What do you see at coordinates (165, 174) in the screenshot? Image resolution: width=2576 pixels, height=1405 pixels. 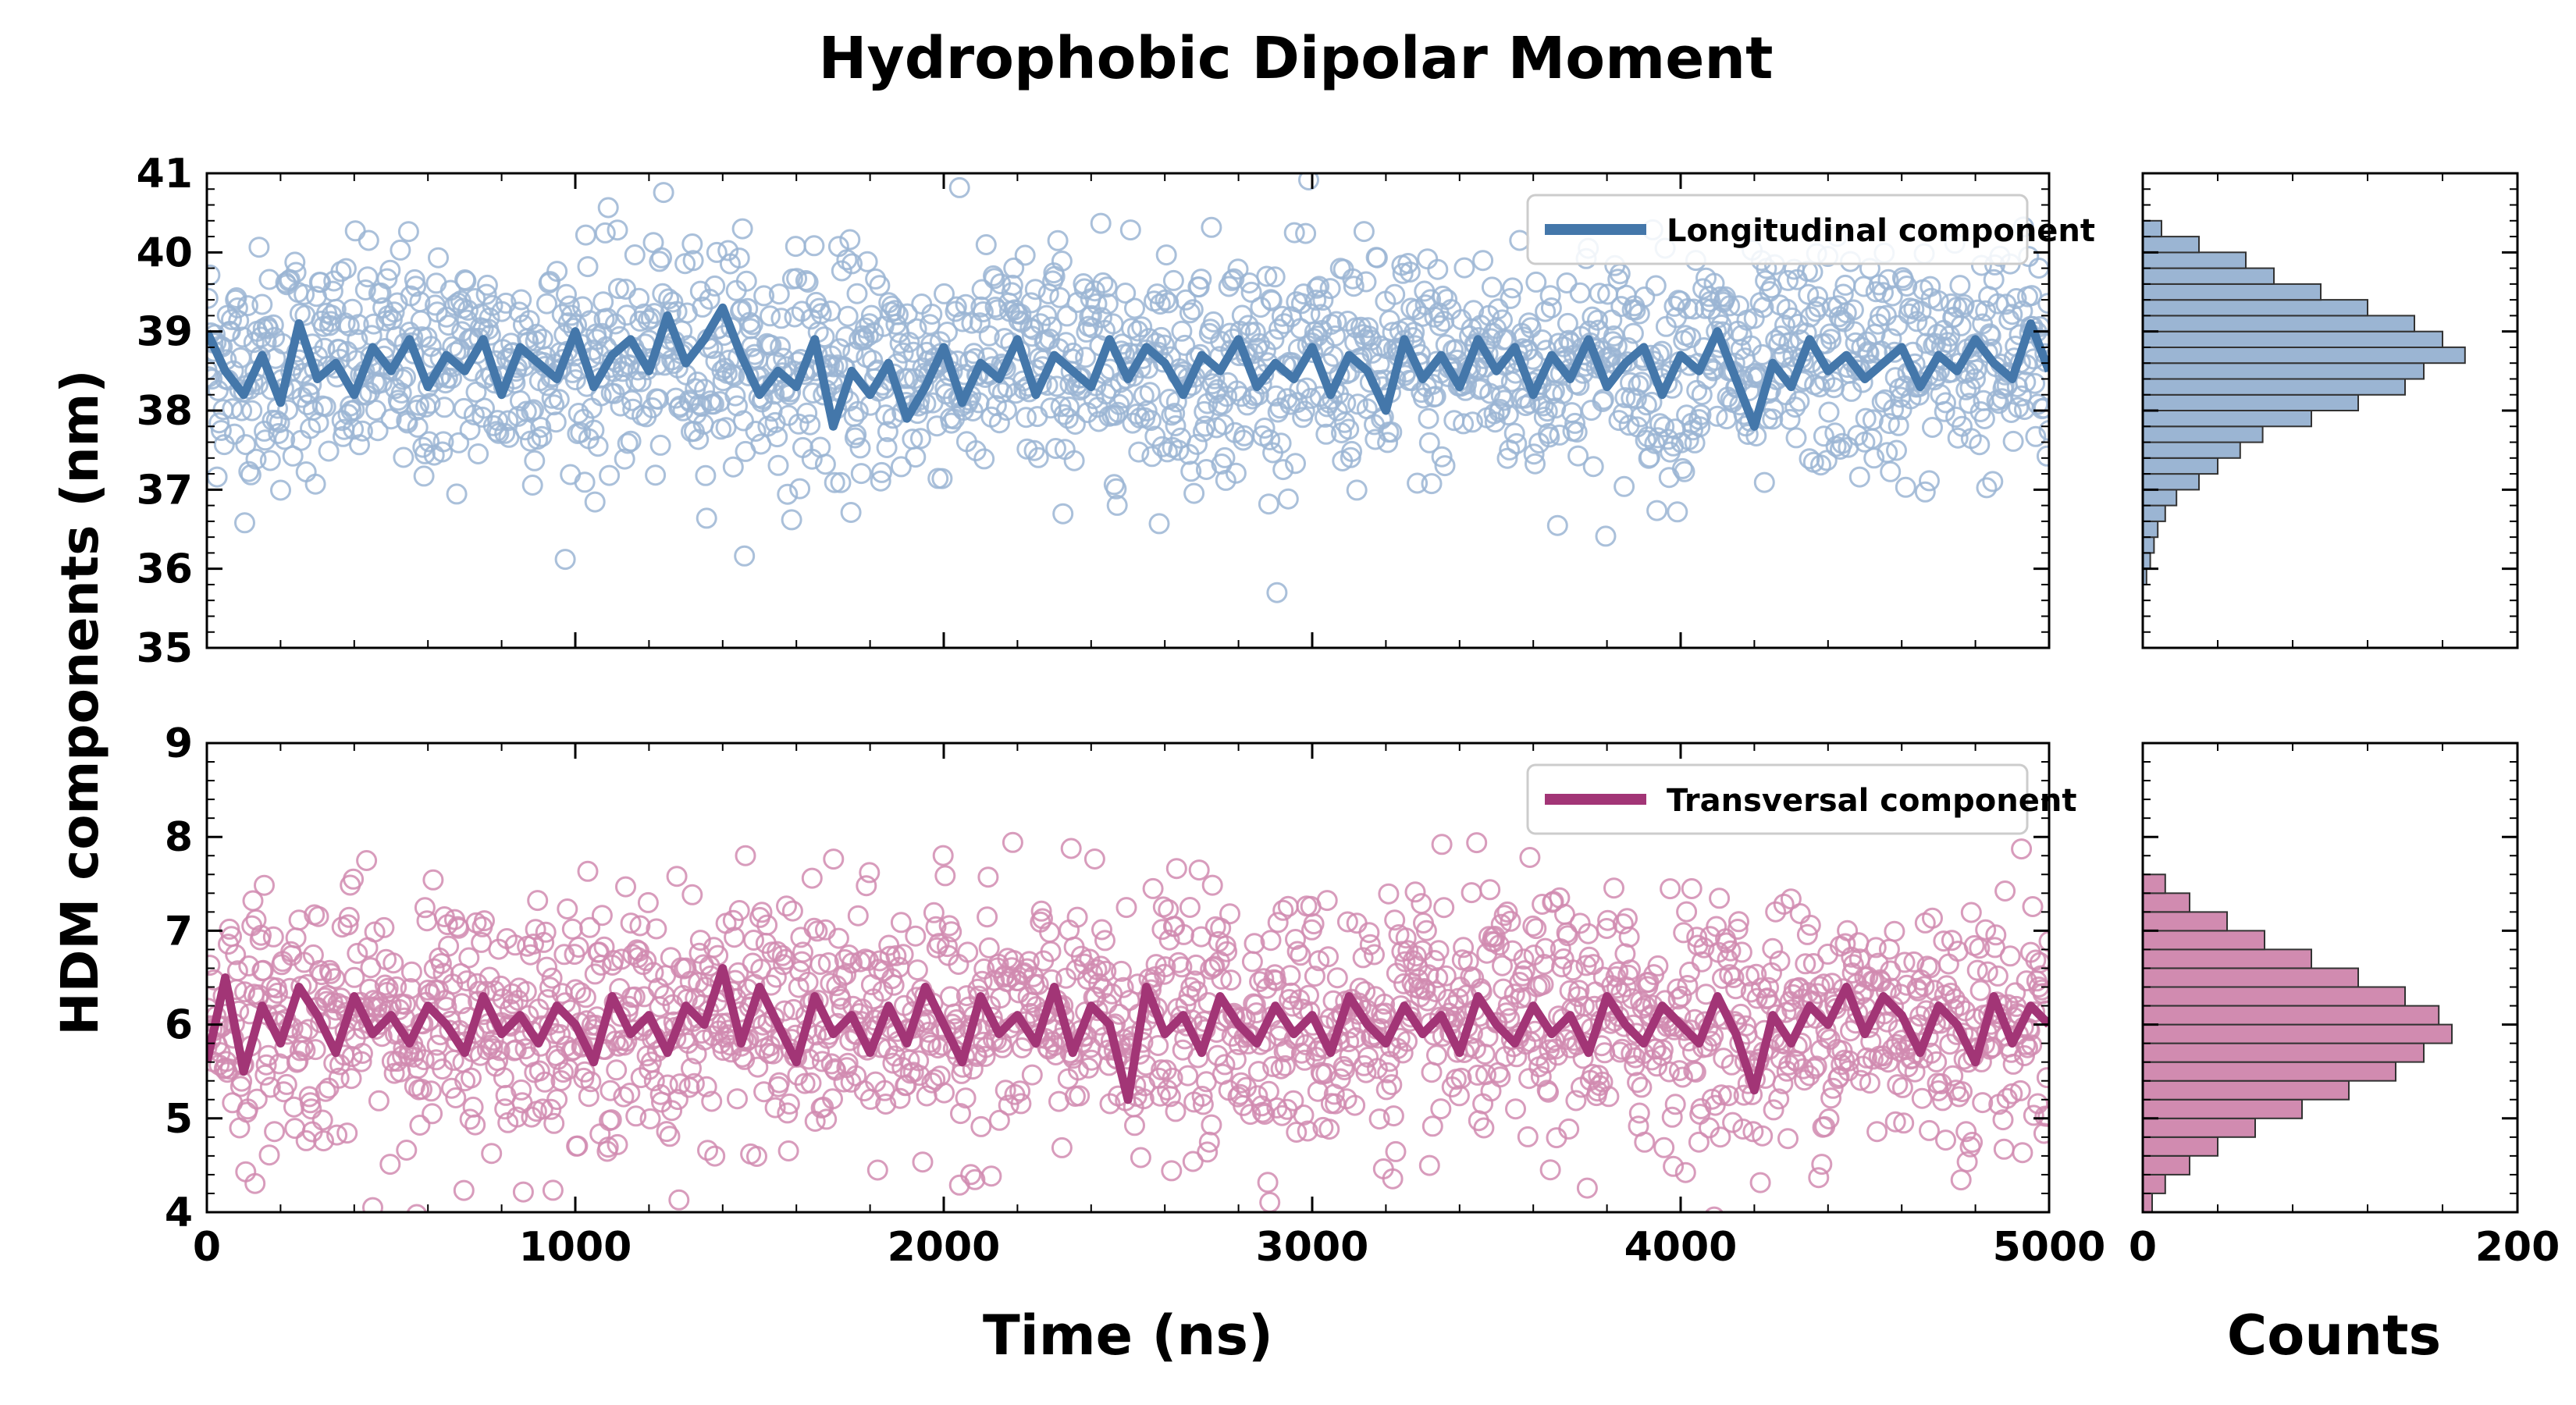 I see `longitudinal-y-tick-label: 41` at bounding box center [165, 174].